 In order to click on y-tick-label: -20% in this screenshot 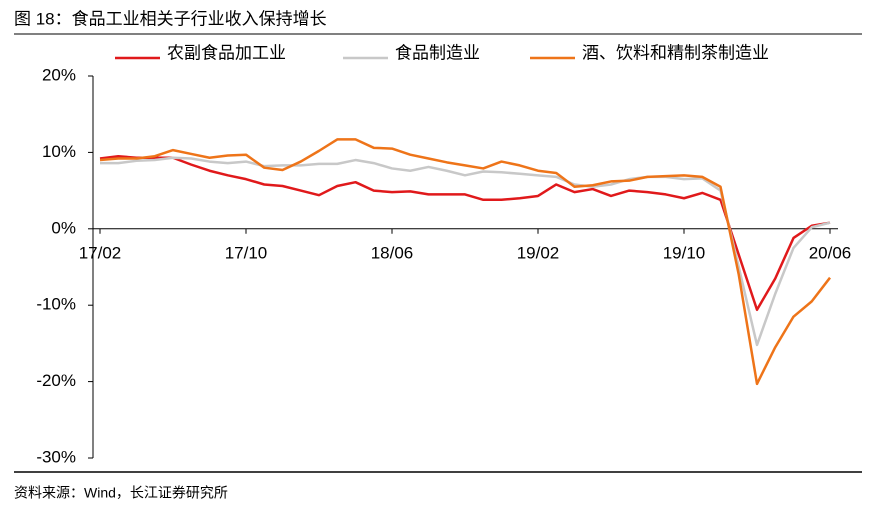, I will do `click(56, 380)`.